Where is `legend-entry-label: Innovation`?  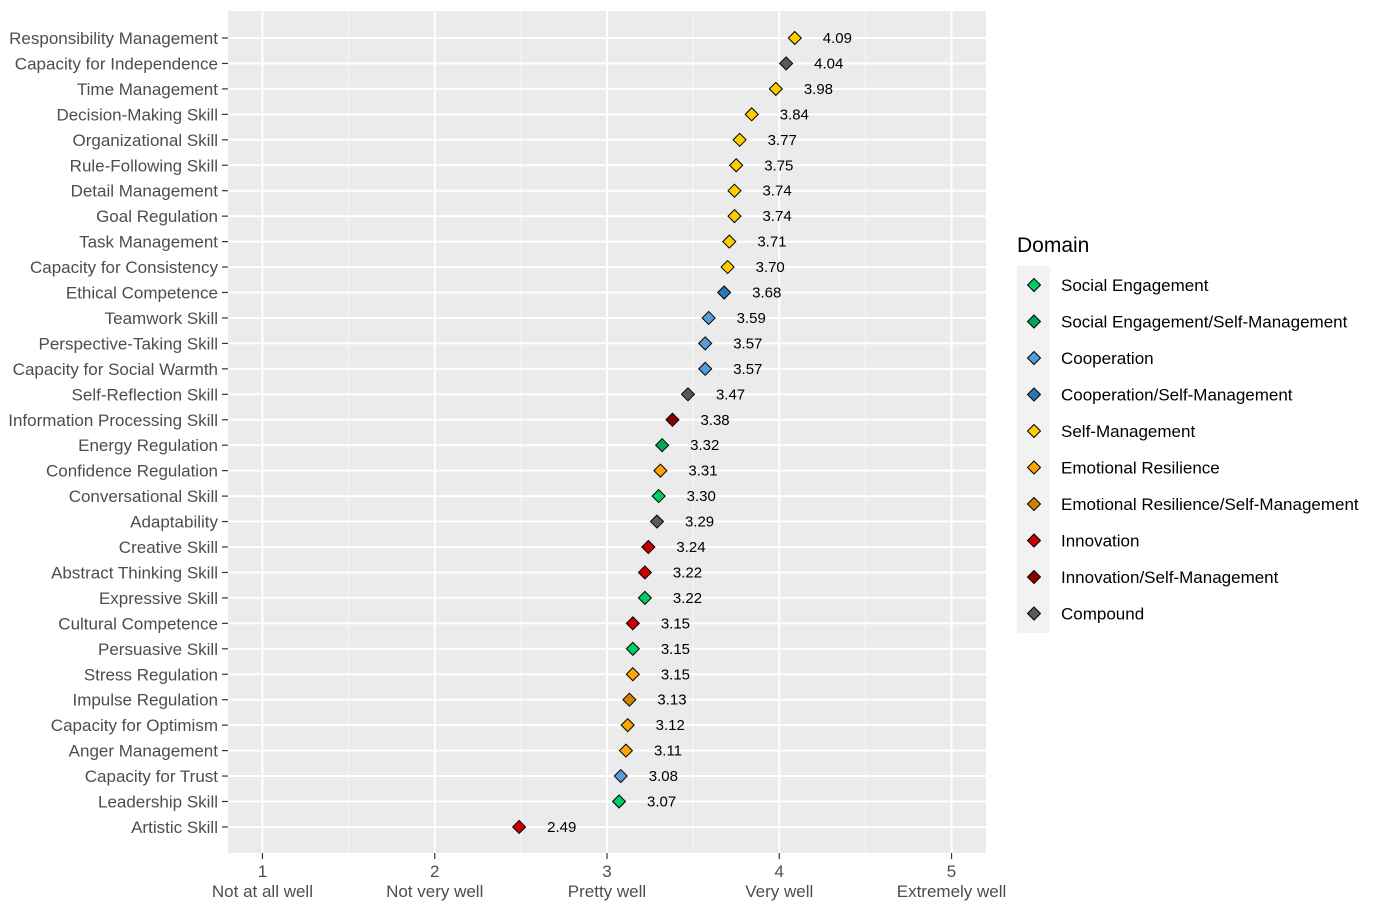 legend-entry-label: Innovation is located at coordinates (1100, 541).